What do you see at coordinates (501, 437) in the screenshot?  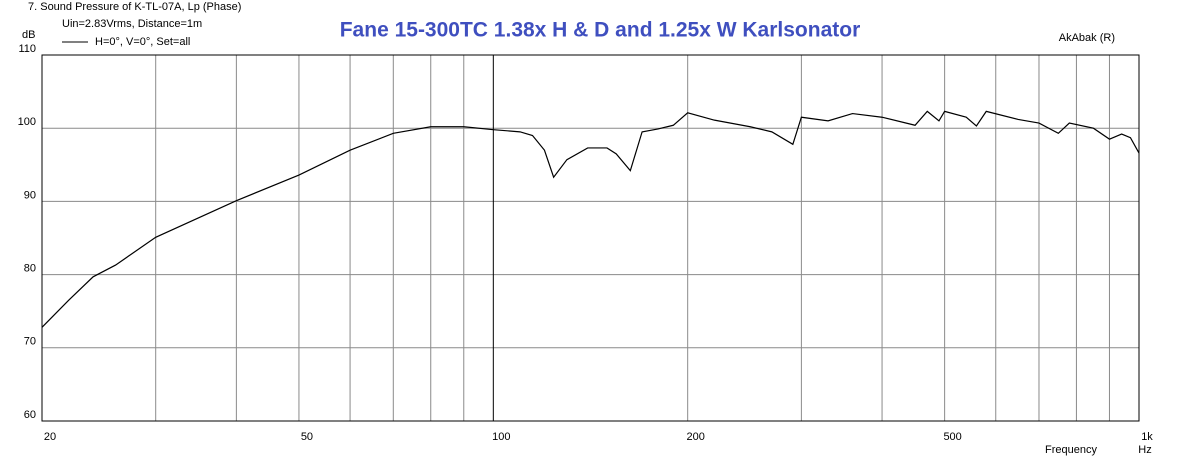 I see `x-tick-label: 100` at bounding box center [501, 437].